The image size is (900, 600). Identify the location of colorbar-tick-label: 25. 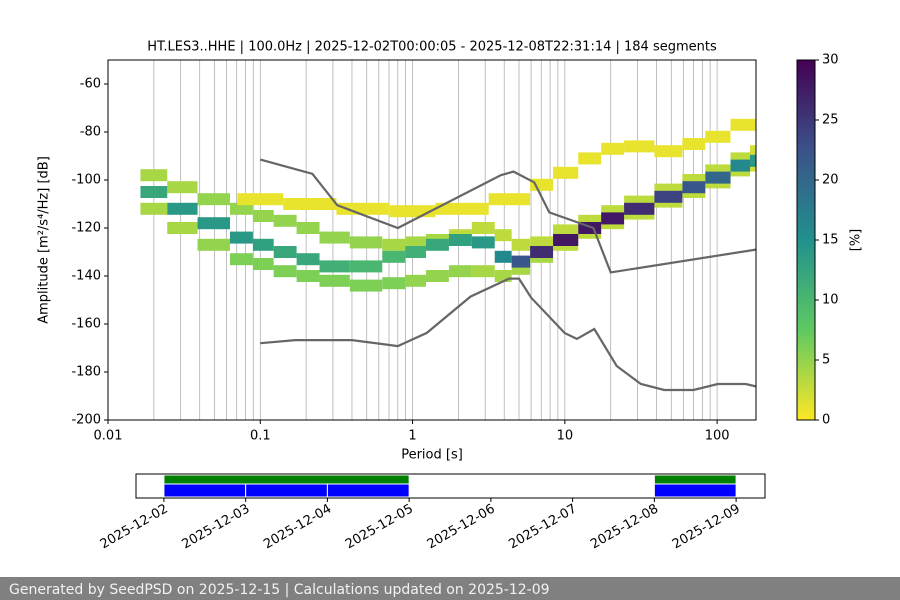
(830, 120).